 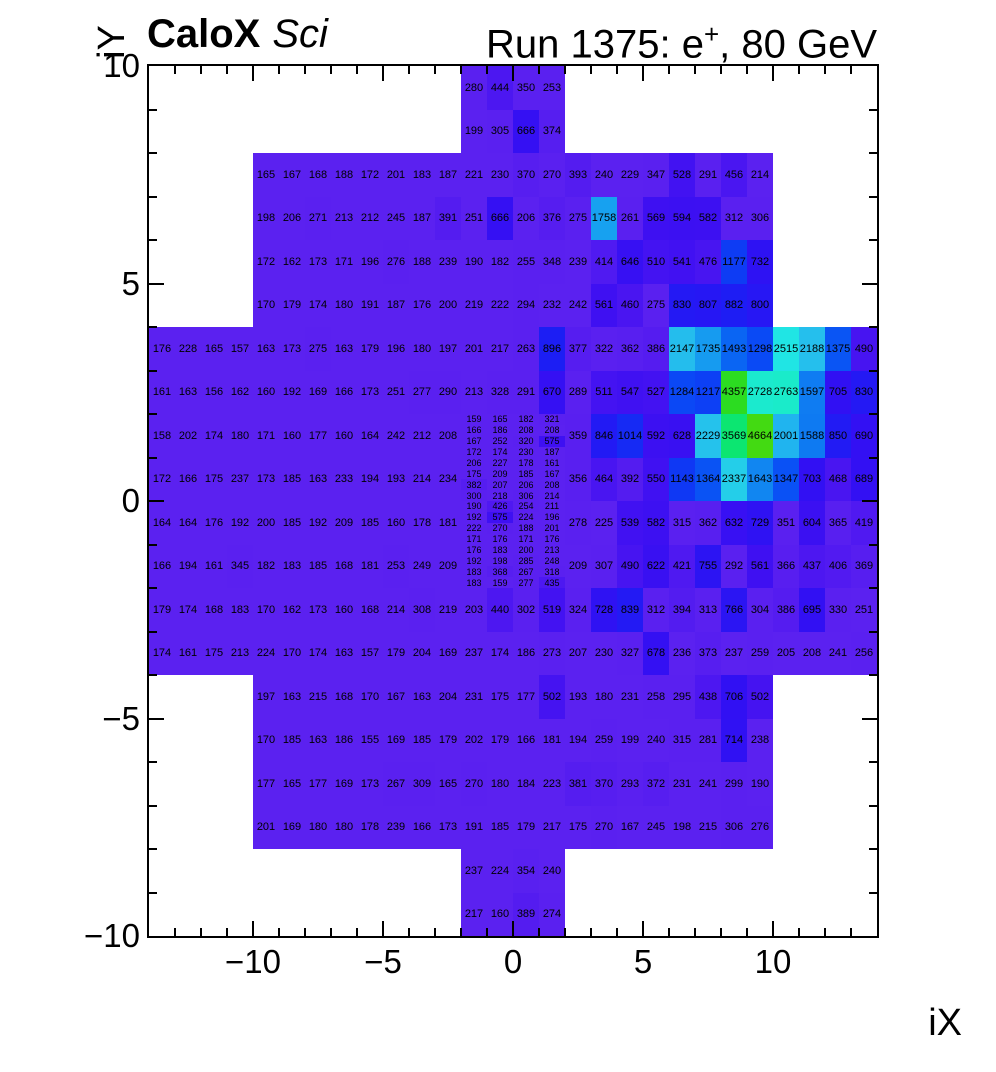 I want to click on heatmap-cell: 1143, so click(x=682, y=479).